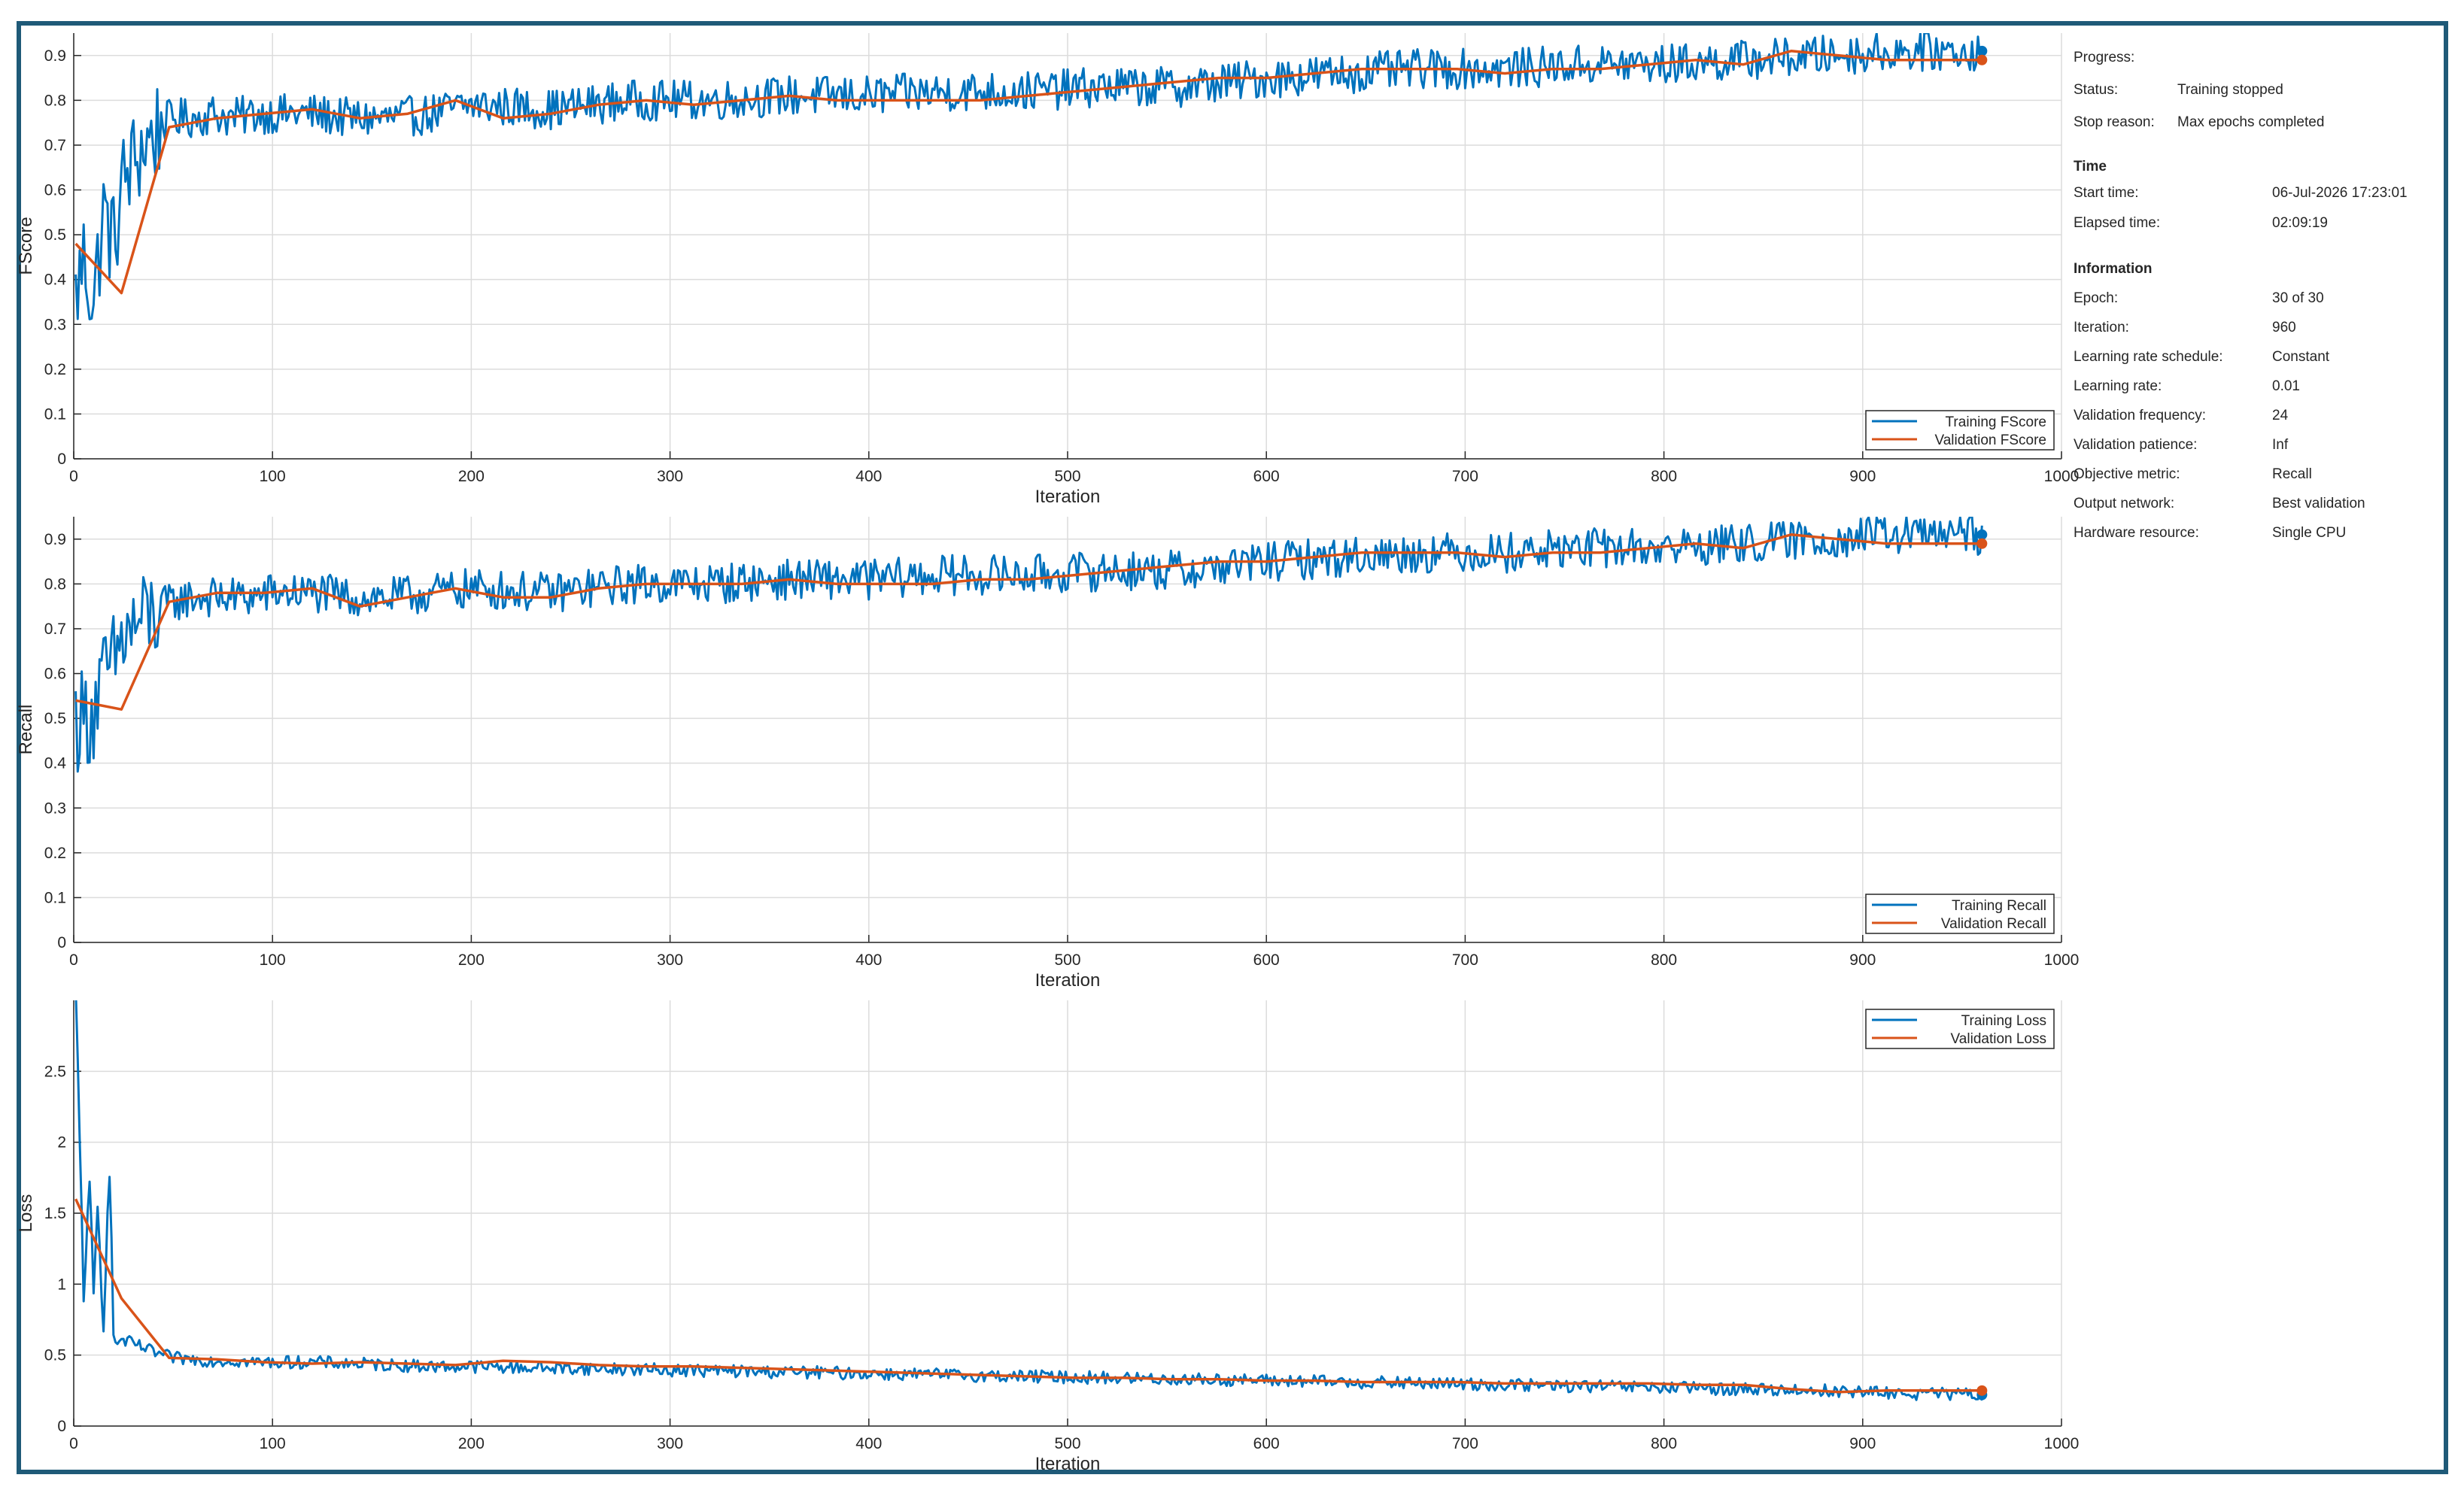 Image resolution: width=2464 pixels, height=1496 pixels. Describe the element at coordinates (2136, 445) in the screenshot. I see `validation-patience-label: Validation patience:` at that location.